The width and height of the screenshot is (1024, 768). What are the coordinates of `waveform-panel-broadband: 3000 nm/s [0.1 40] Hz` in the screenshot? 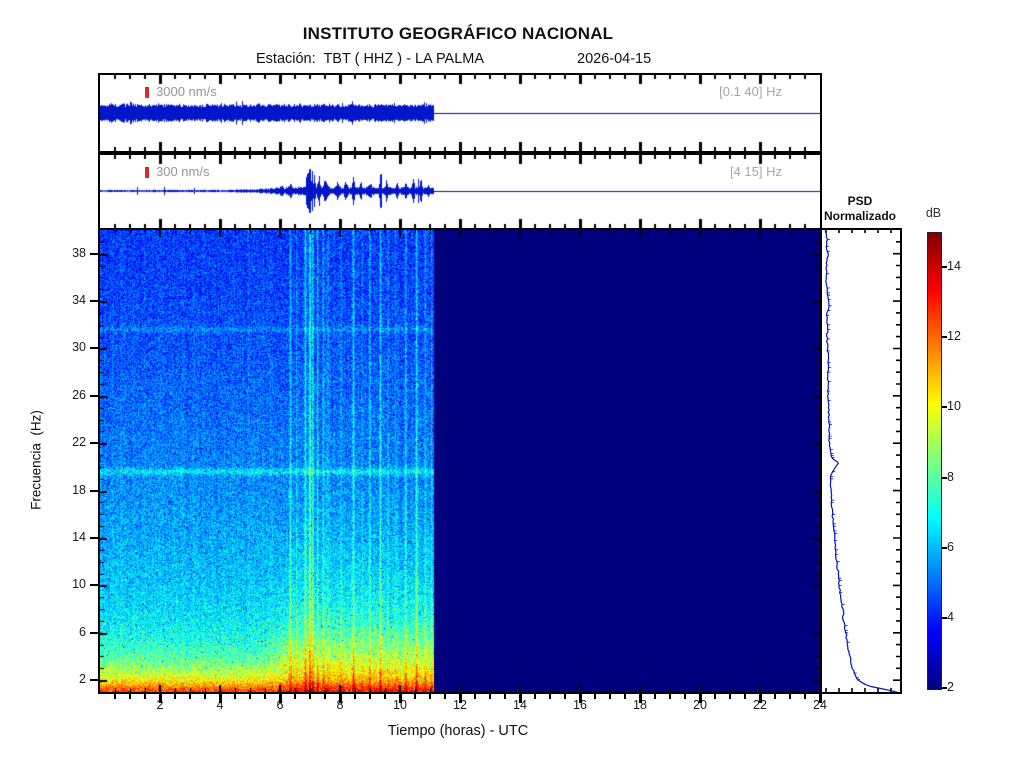 It's located at (460, 113).